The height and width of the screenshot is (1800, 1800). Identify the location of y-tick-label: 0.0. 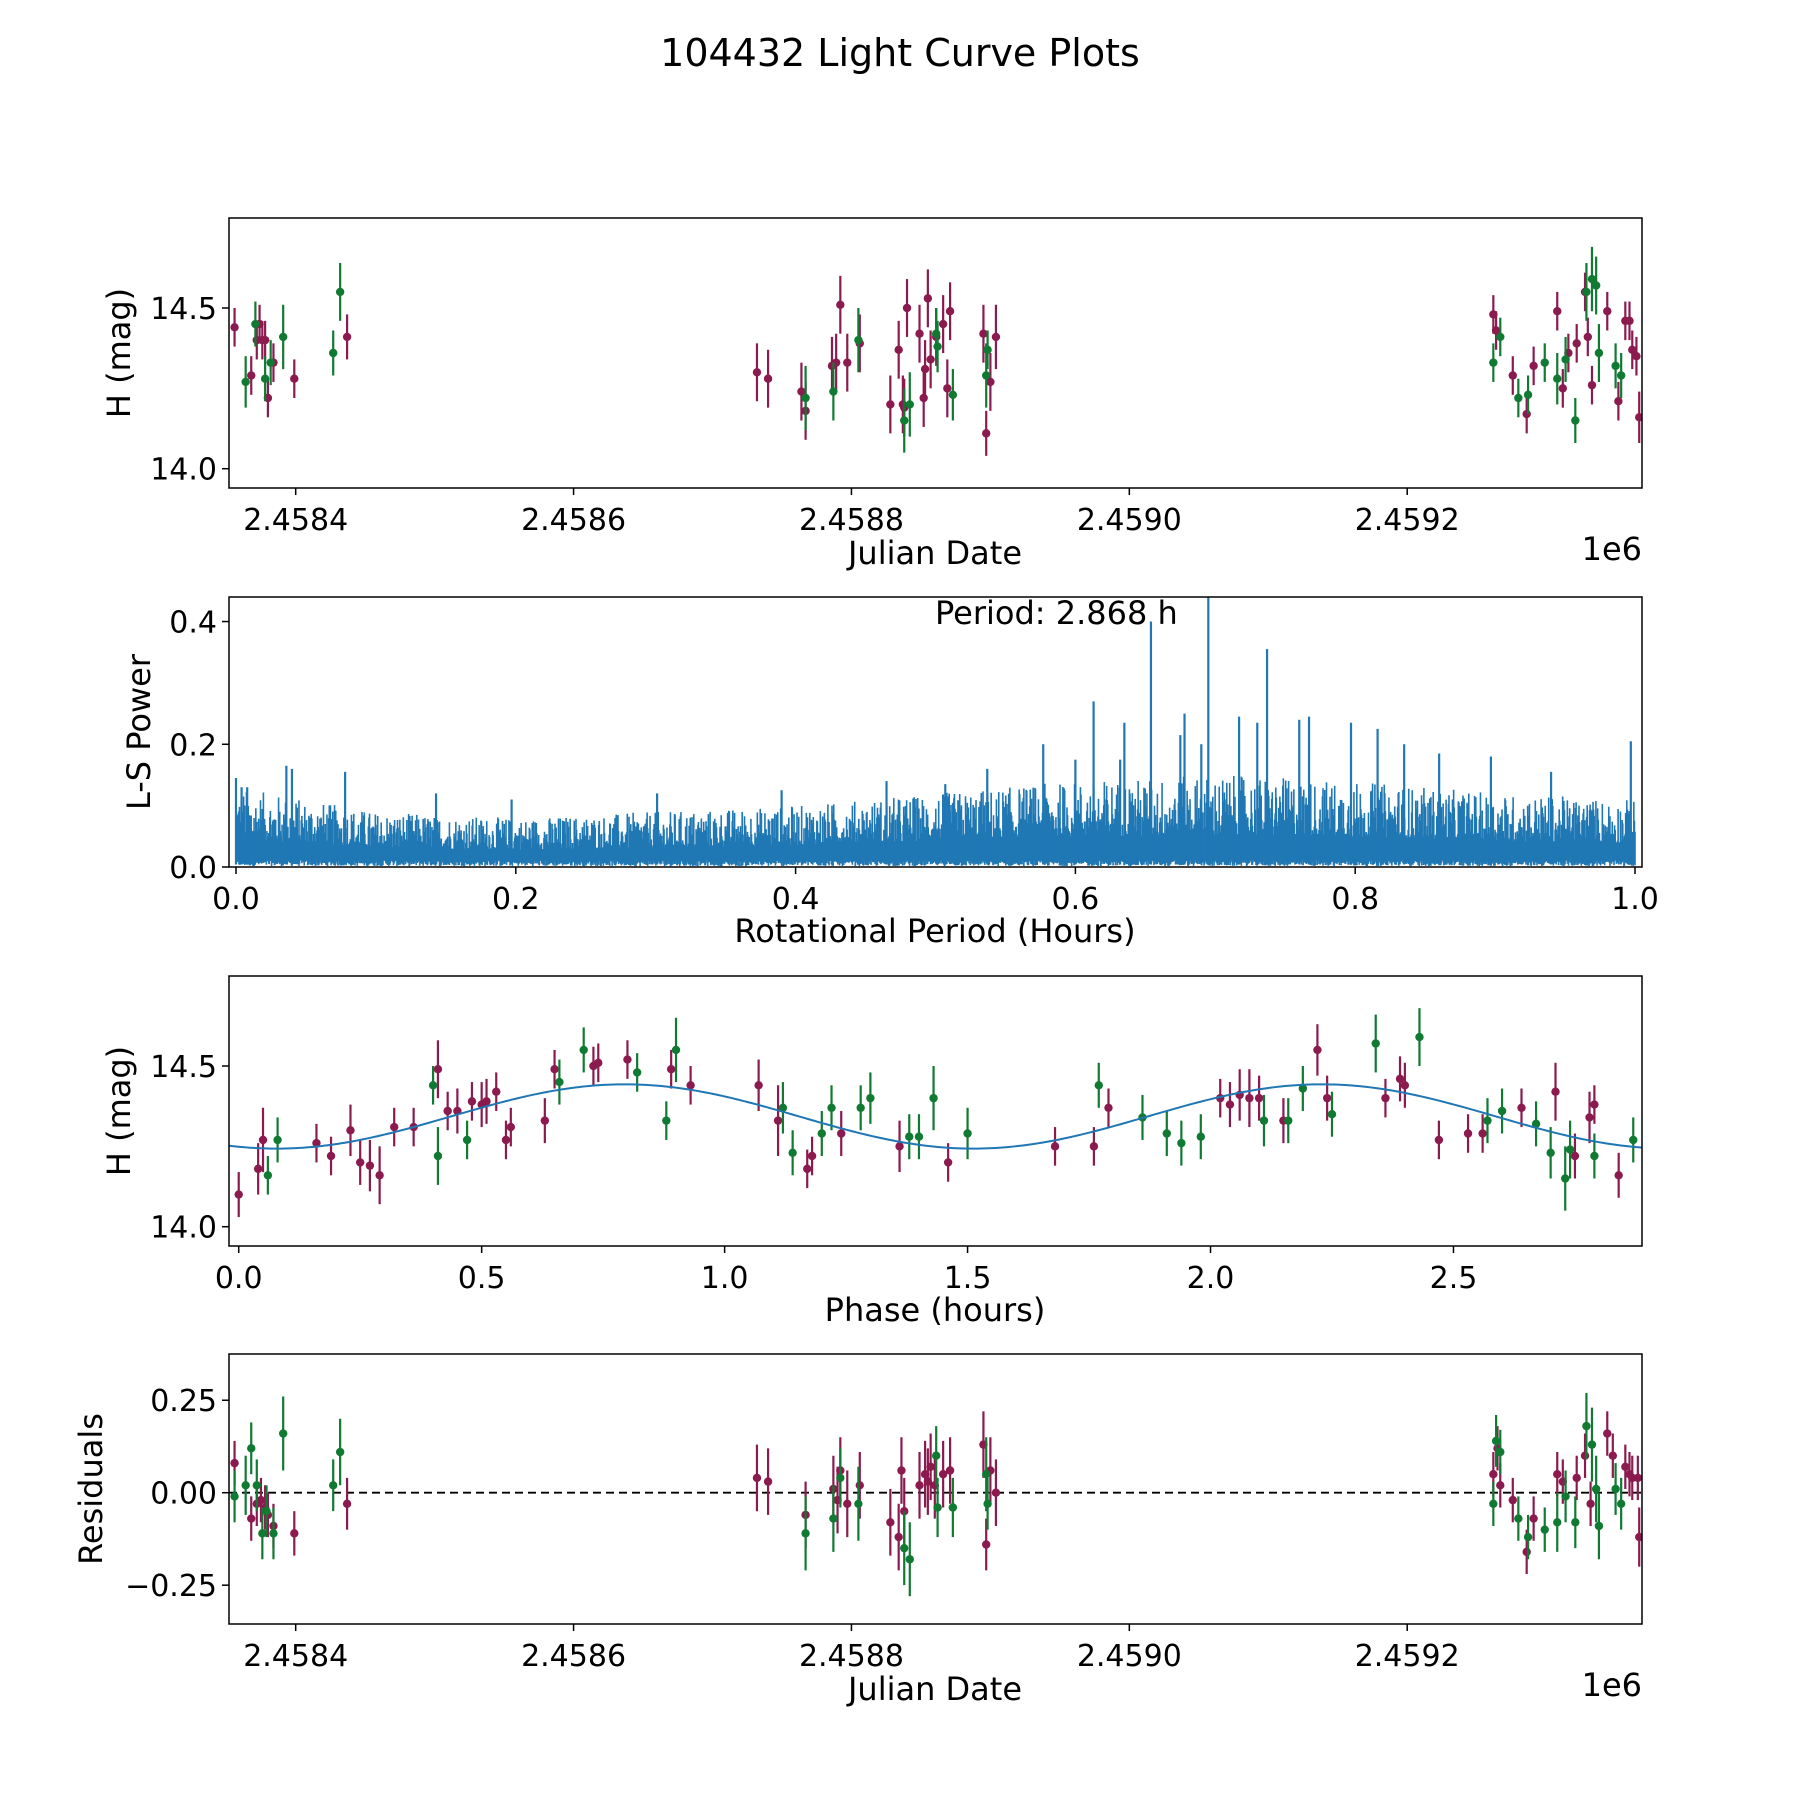
(193, 868).